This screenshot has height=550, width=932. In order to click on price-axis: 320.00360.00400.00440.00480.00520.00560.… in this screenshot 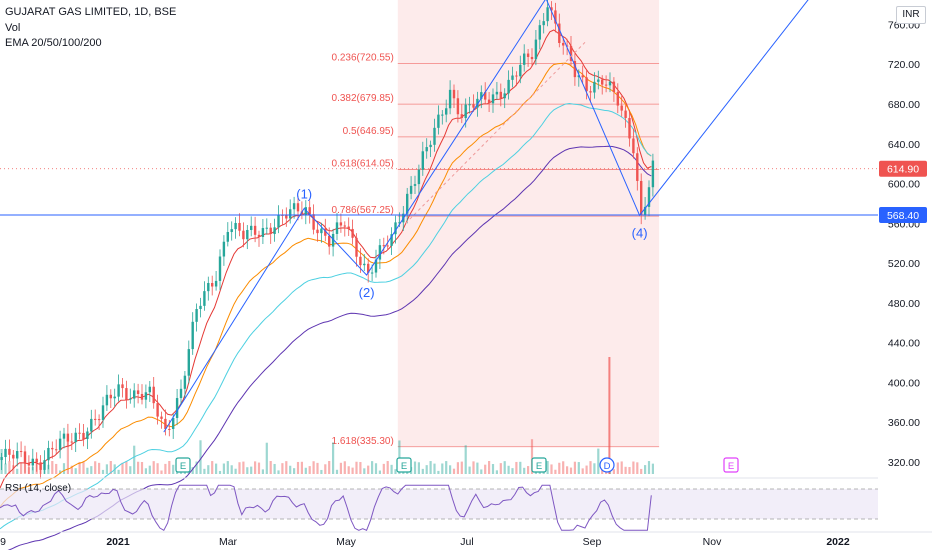, I will do `click(905, 266)`.